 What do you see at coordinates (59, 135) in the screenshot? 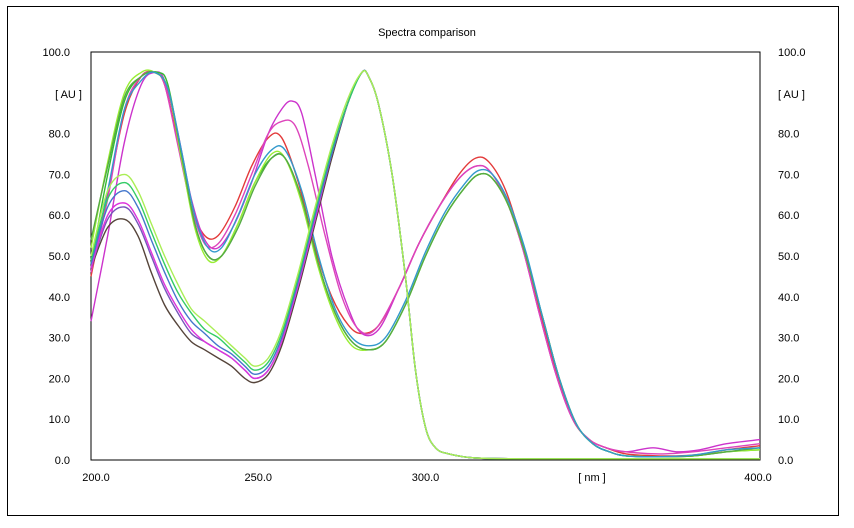
I see `y-tick-left-8: 80.0` at bounding box center [59, 135].